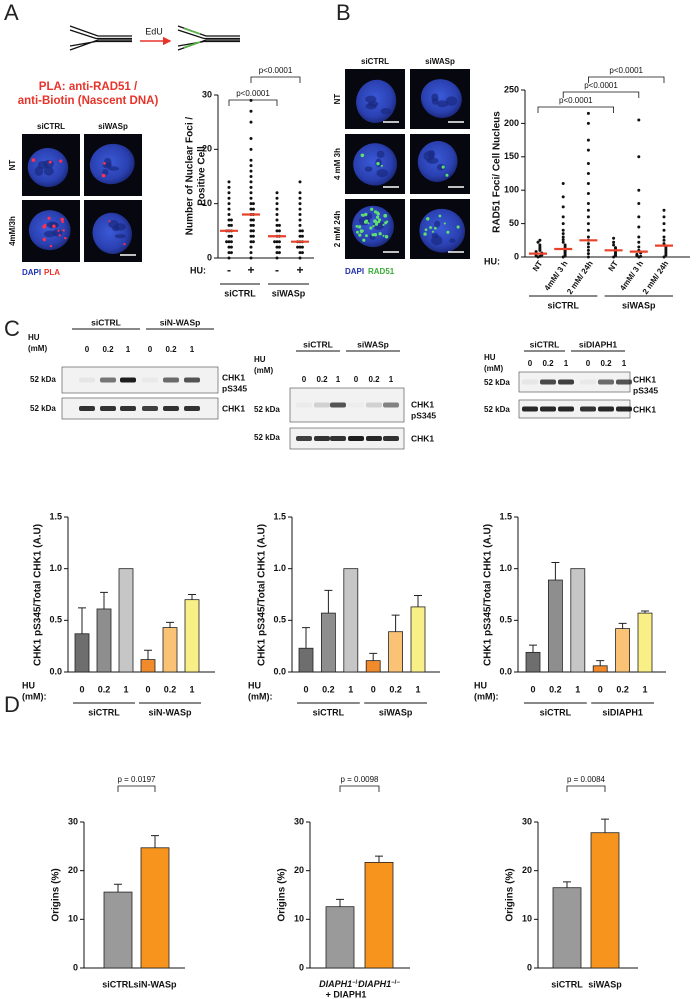 The width and height of the screenshot is (696, 999). What do you see at coordinates (88, 101) in the screenshot?
I see `pla-title: anti-Biotin (Nascent DNA)` at bounding box center [88, 101].